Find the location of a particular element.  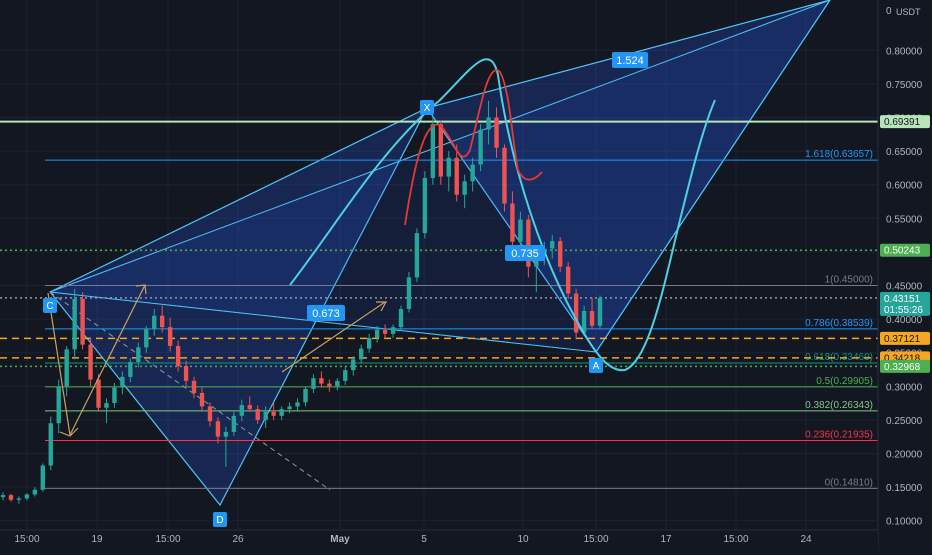

pattern-point-letter: X is located at coordinates (427, 108).